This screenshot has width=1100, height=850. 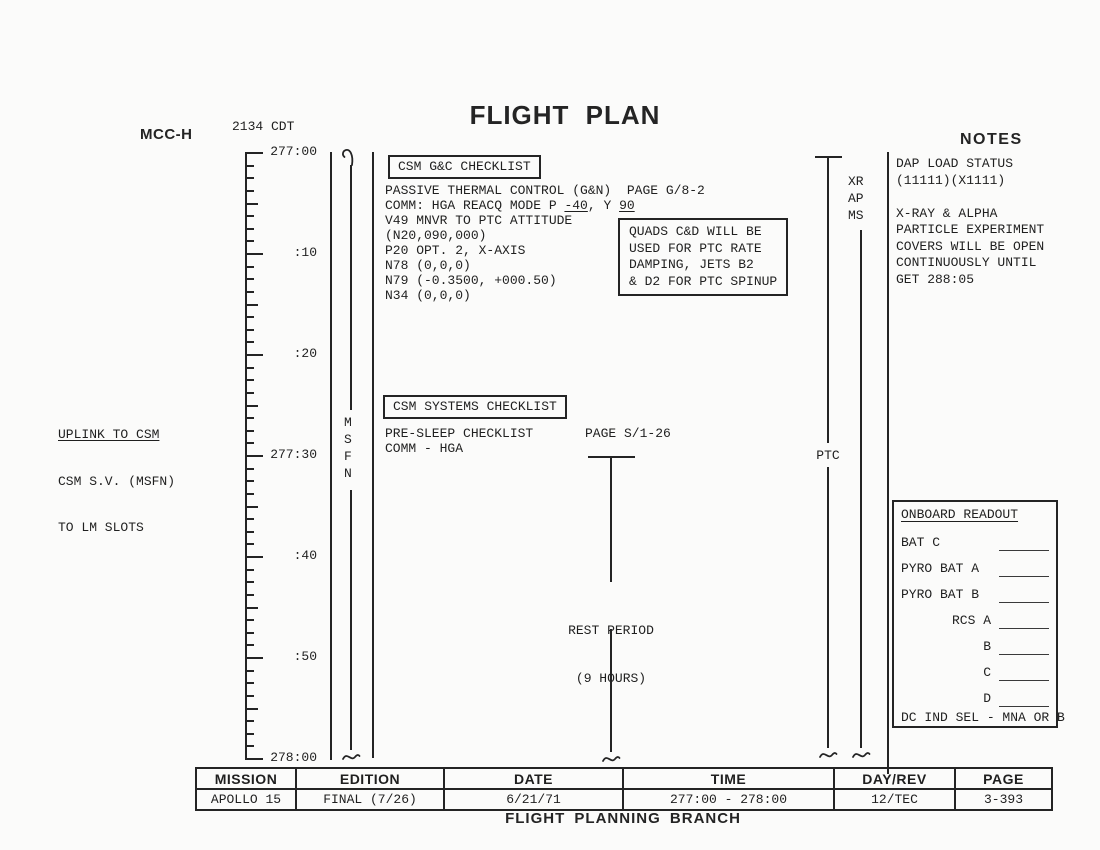 I want to click on notes-line: (11111)(X1111), so click(x=951, y=180).